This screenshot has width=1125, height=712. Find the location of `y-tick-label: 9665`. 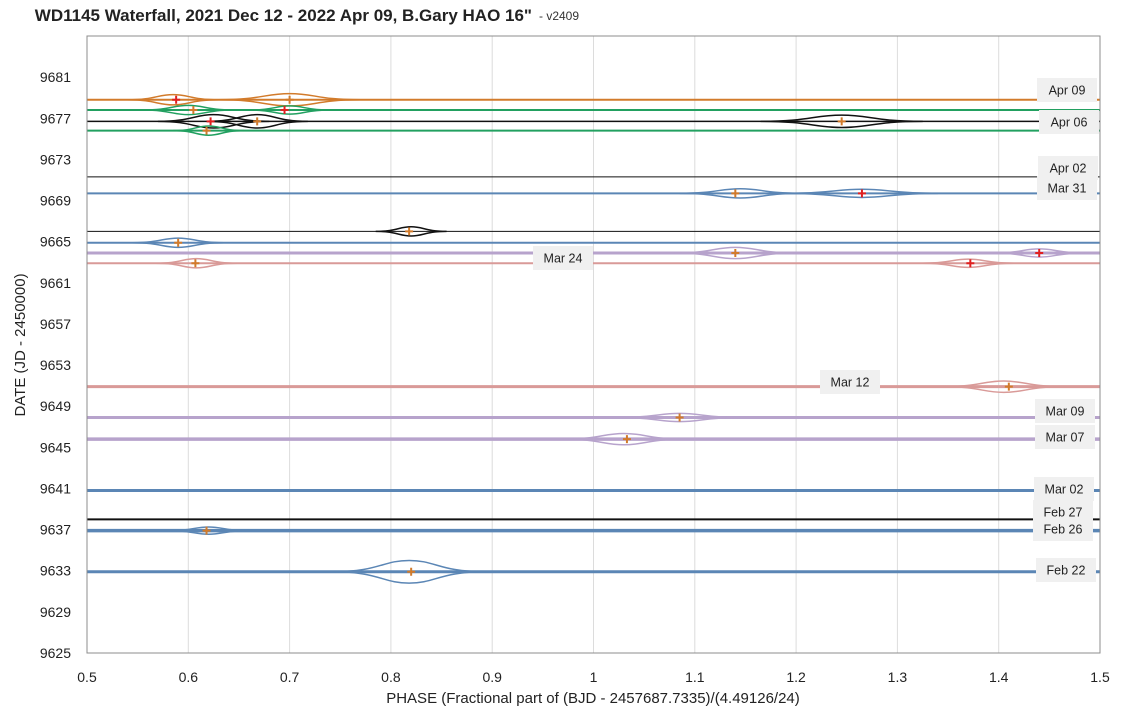

y-tick-label: 9665 is located at coordinates (55, 242).